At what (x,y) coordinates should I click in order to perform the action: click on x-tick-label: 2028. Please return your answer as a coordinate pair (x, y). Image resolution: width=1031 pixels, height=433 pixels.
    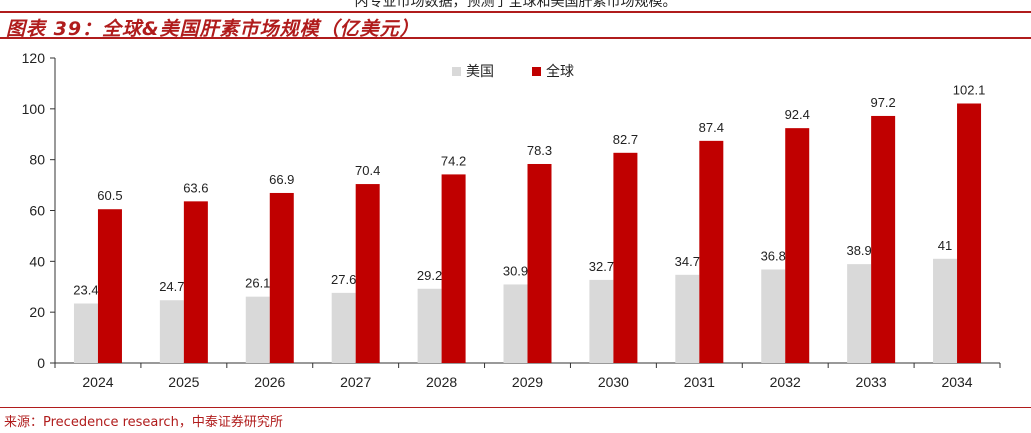
    Looking at the image, I should click on (441, 382).